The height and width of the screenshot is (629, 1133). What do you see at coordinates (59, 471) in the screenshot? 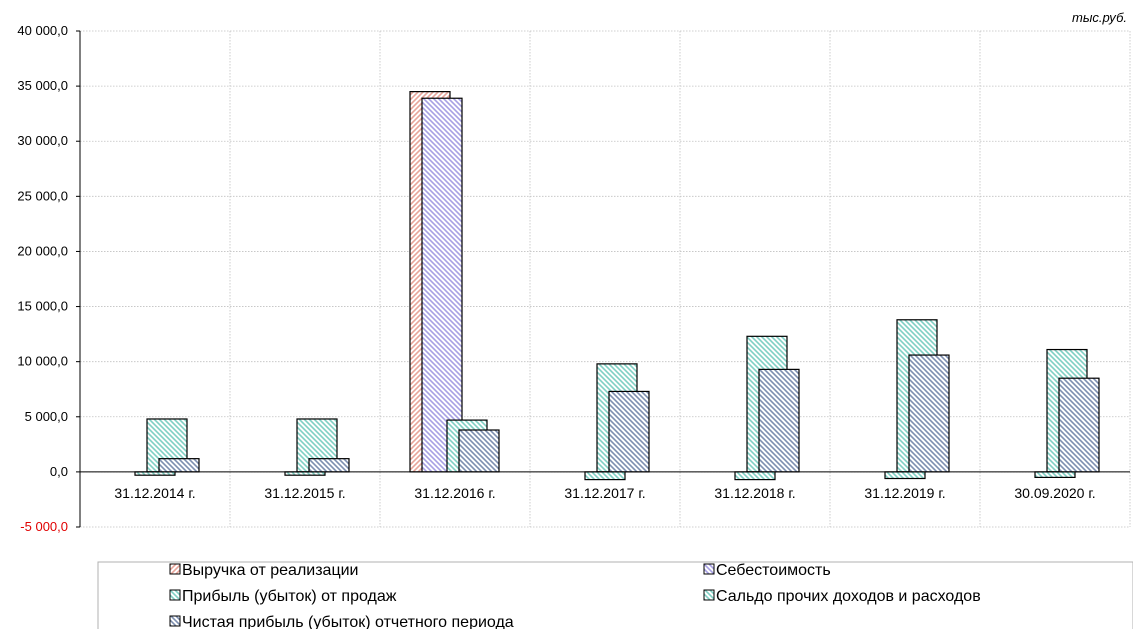
I see `y-tick-label: 0,0` at bounding box center [59, 471].